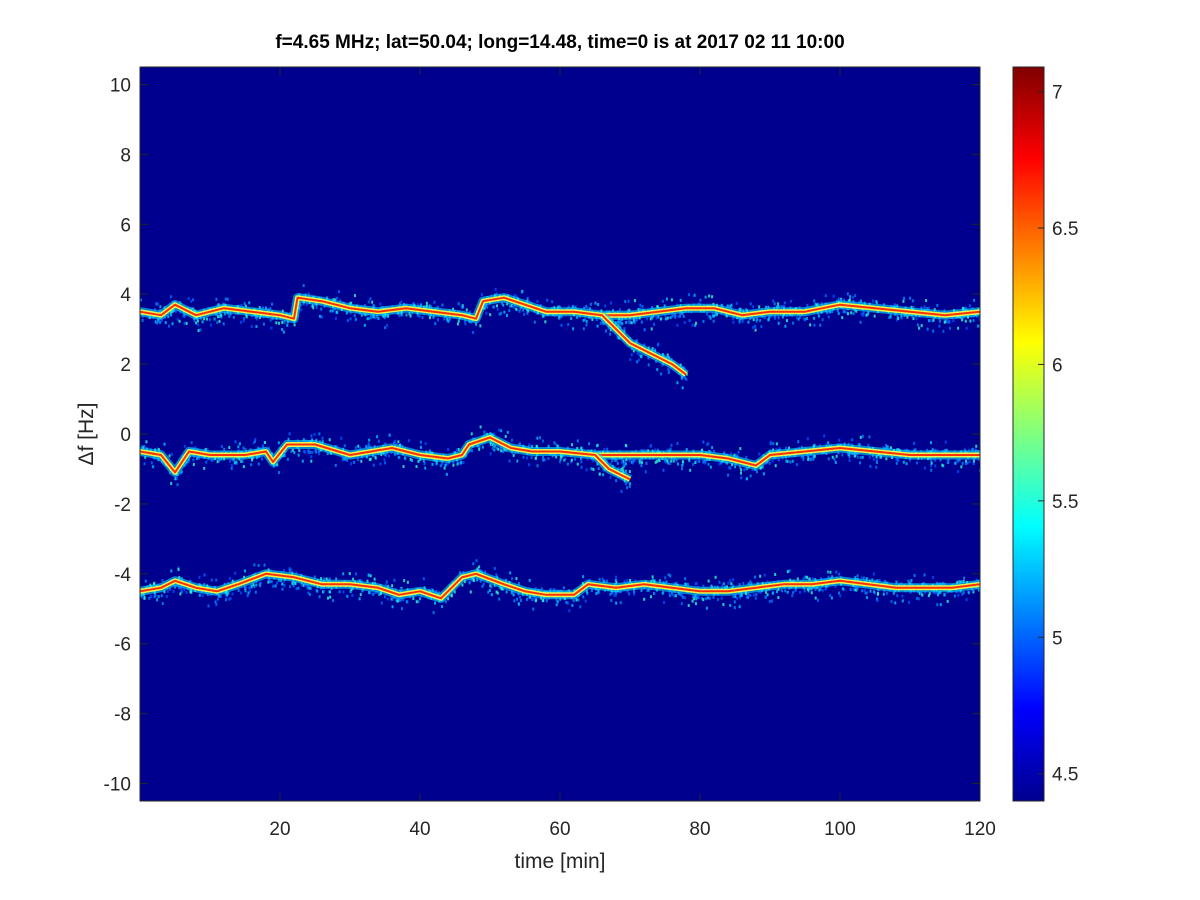  I want to click on colorbar-tick-label: 4.5, so click(1065, 775).